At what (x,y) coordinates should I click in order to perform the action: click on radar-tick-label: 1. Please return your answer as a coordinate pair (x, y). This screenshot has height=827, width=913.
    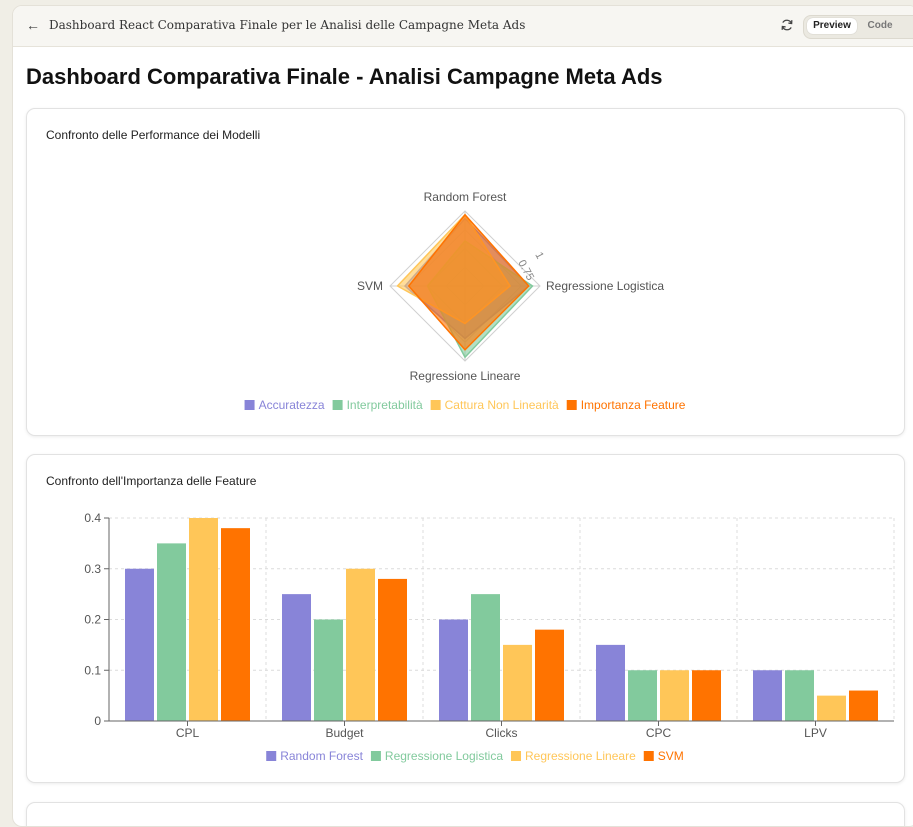
    Looking at the image, I should click on (538, 255).